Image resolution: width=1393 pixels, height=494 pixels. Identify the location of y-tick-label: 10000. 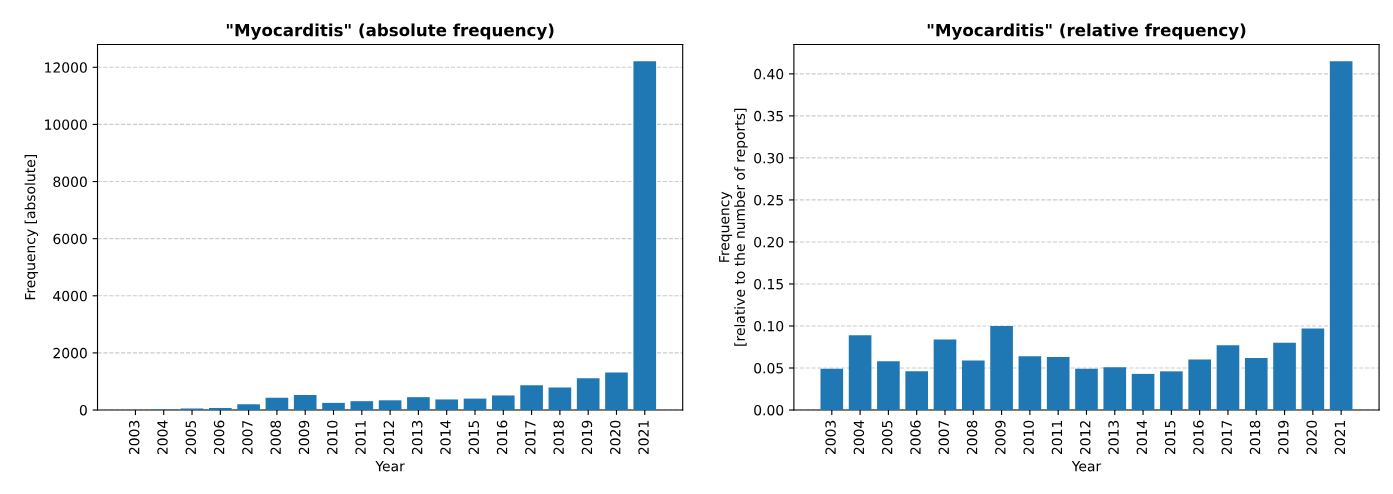
(66, 124).